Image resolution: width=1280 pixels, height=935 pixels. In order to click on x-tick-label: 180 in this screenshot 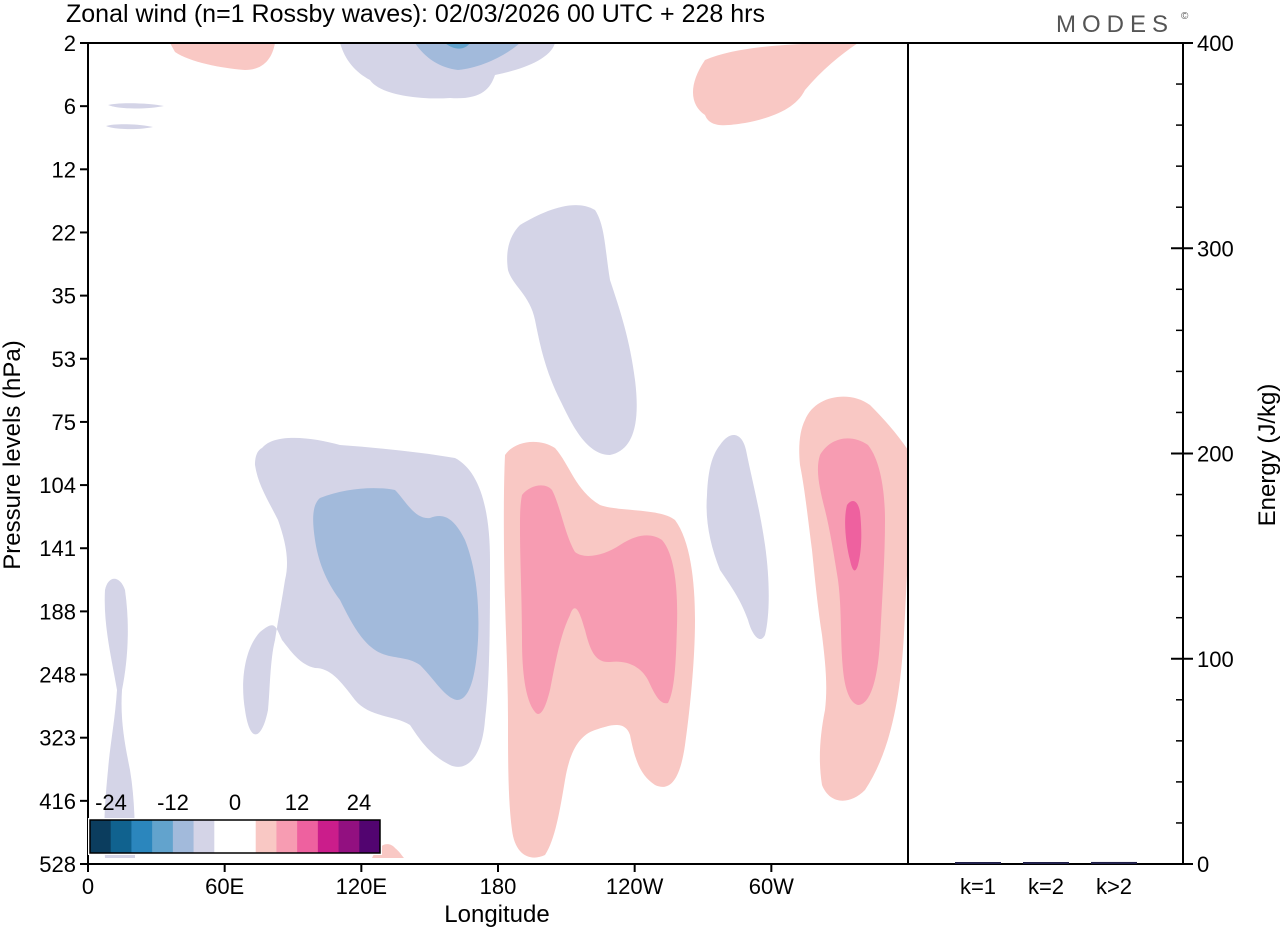, I will do `click(498, 886)`.